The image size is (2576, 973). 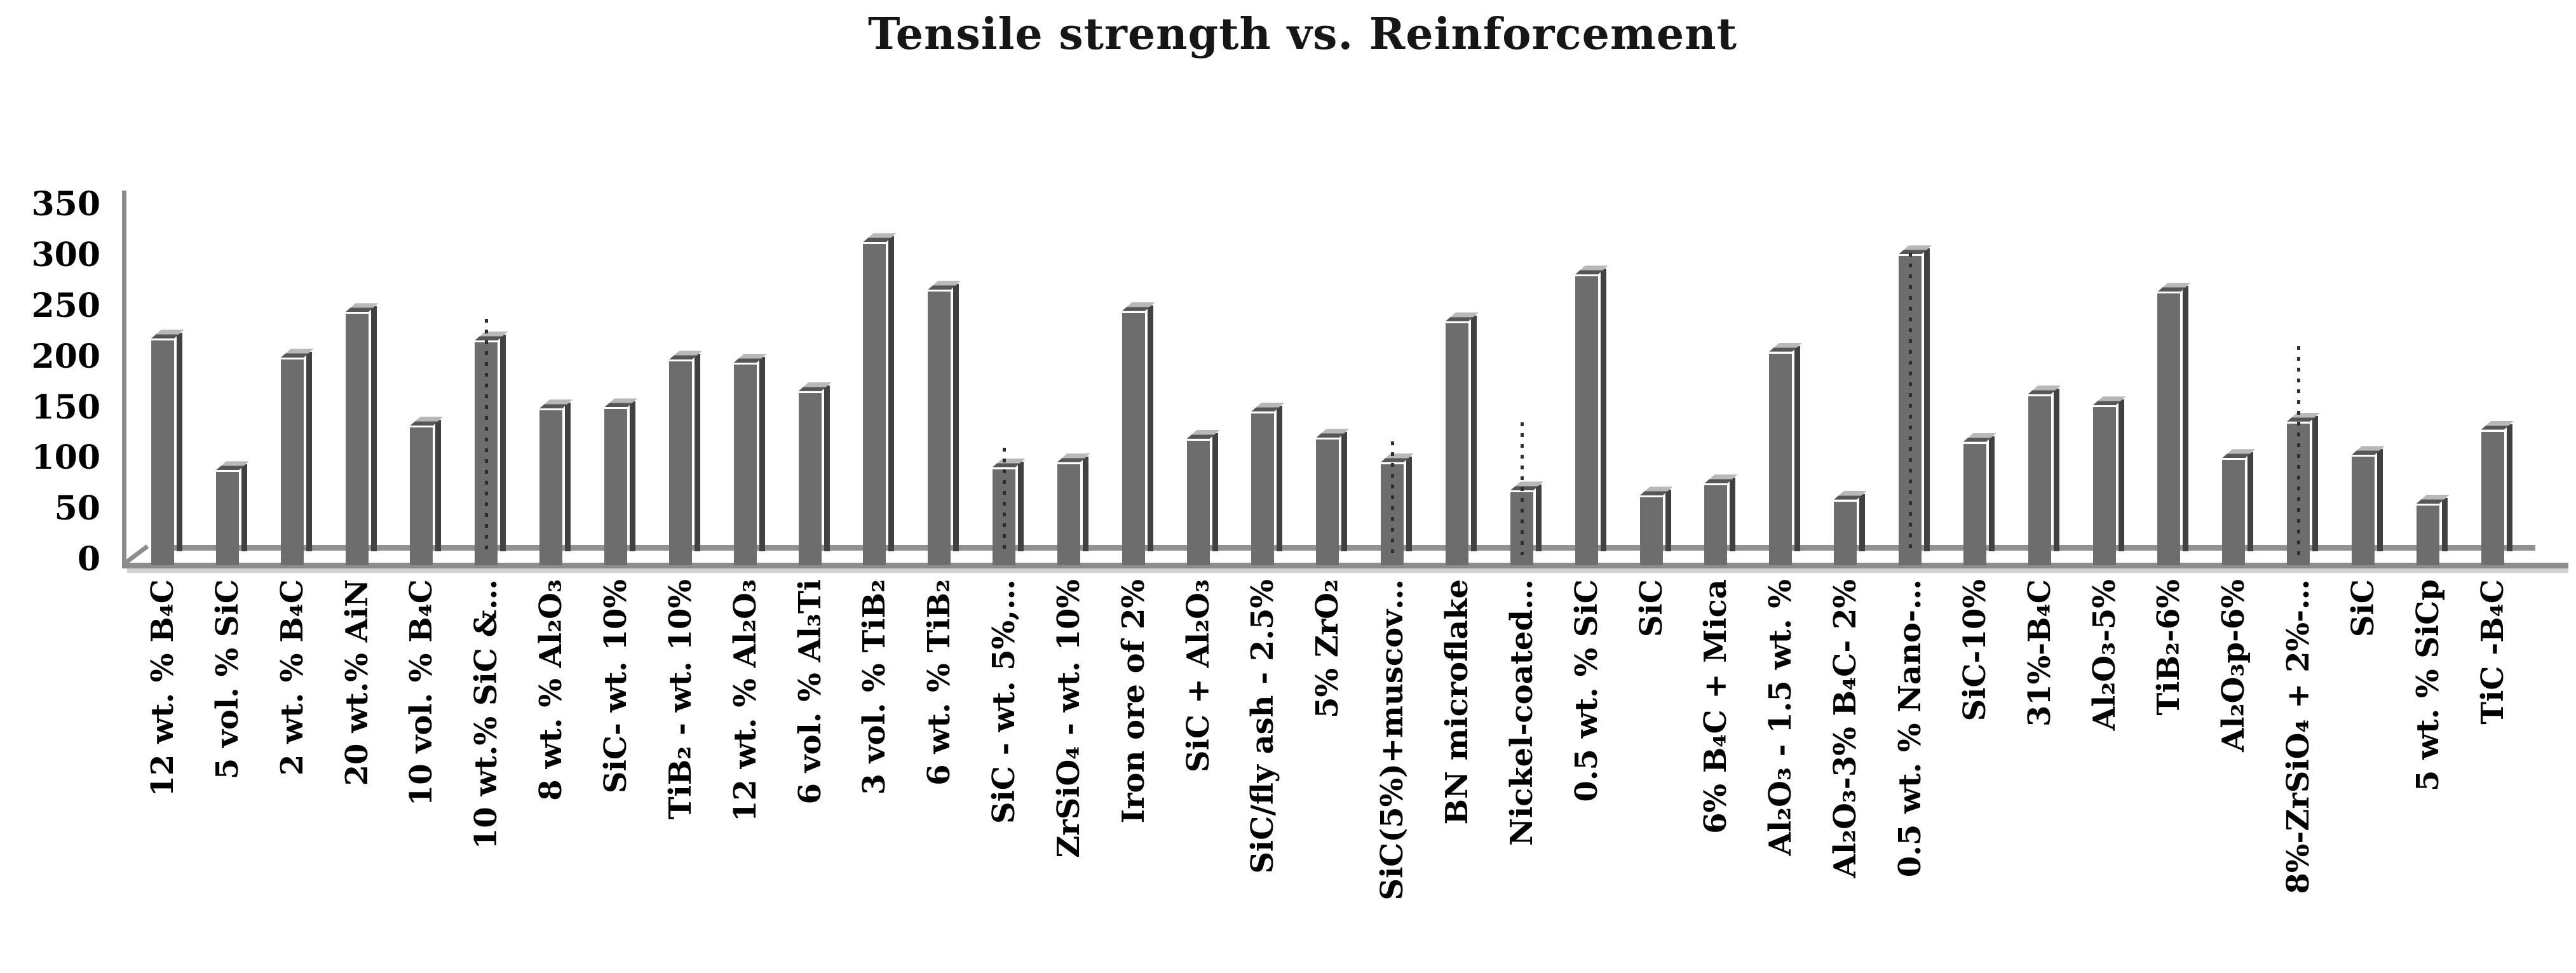 I want to click on x-tick-label: BN microflake, so click(x=1457, y=702).